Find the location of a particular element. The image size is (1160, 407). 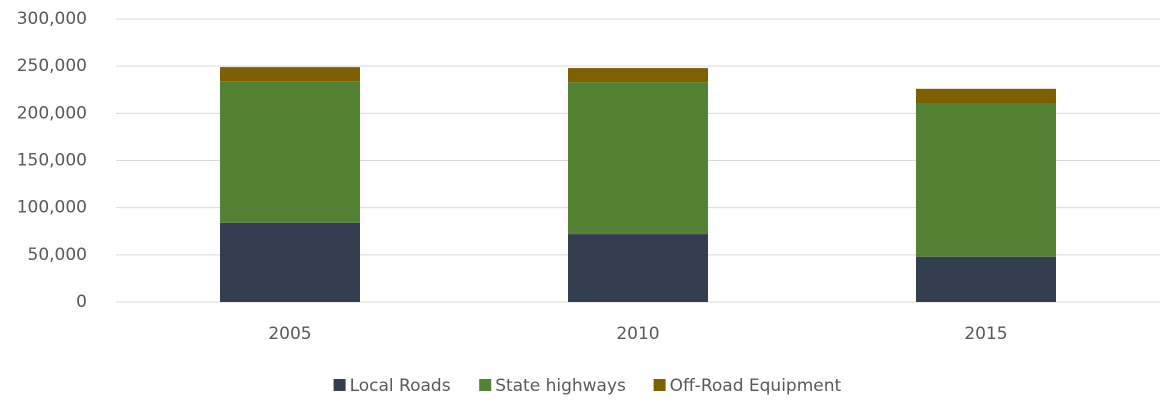

x-tick-label: 2005 is located at coordinates (289, 334).